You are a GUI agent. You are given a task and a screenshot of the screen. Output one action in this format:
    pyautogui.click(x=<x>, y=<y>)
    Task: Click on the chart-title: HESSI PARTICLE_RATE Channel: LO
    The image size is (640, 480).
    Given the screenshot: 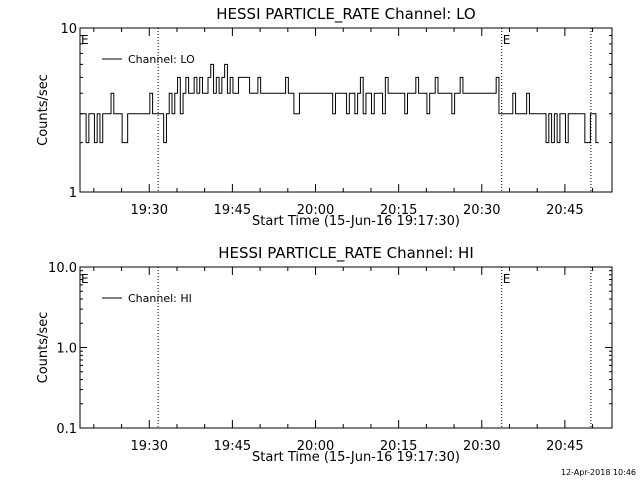 What is the action you would take?
    pyautogui.click(x=345, y=14)
    